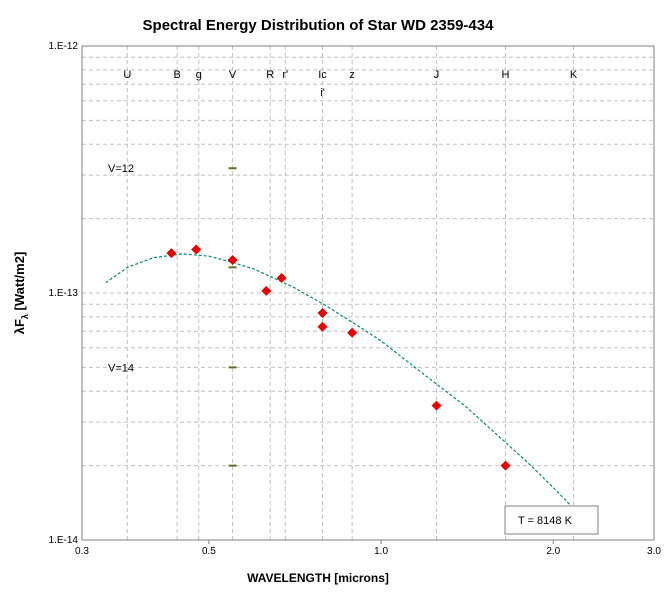 This screenshot has height=594, width=672. I want to click on band-label: i', so click(322, 93).